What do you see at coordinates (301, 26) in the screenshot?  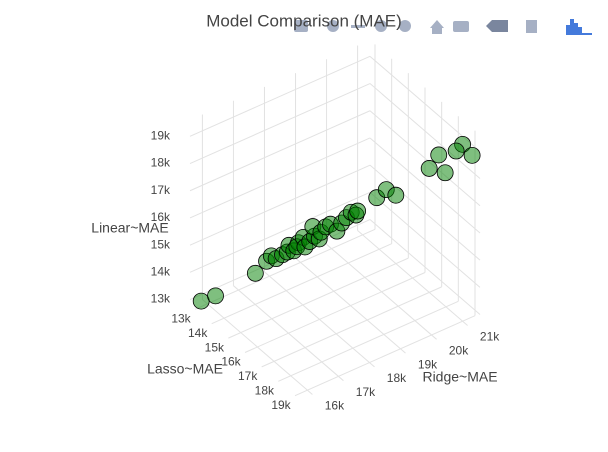 I see `camera-icon` at bounding box center [301, 26].